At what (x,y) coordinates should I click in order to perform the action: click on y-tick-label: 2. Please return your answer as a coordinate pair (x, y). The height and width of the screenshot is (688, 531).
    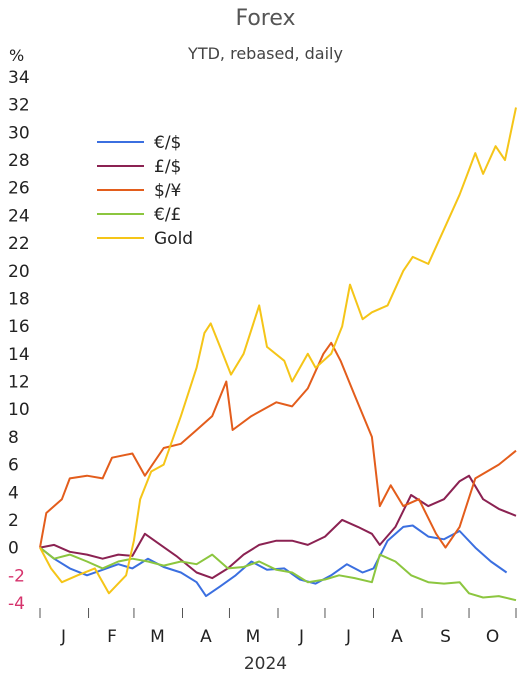
    Looking at the image, I should click on (13, 521).